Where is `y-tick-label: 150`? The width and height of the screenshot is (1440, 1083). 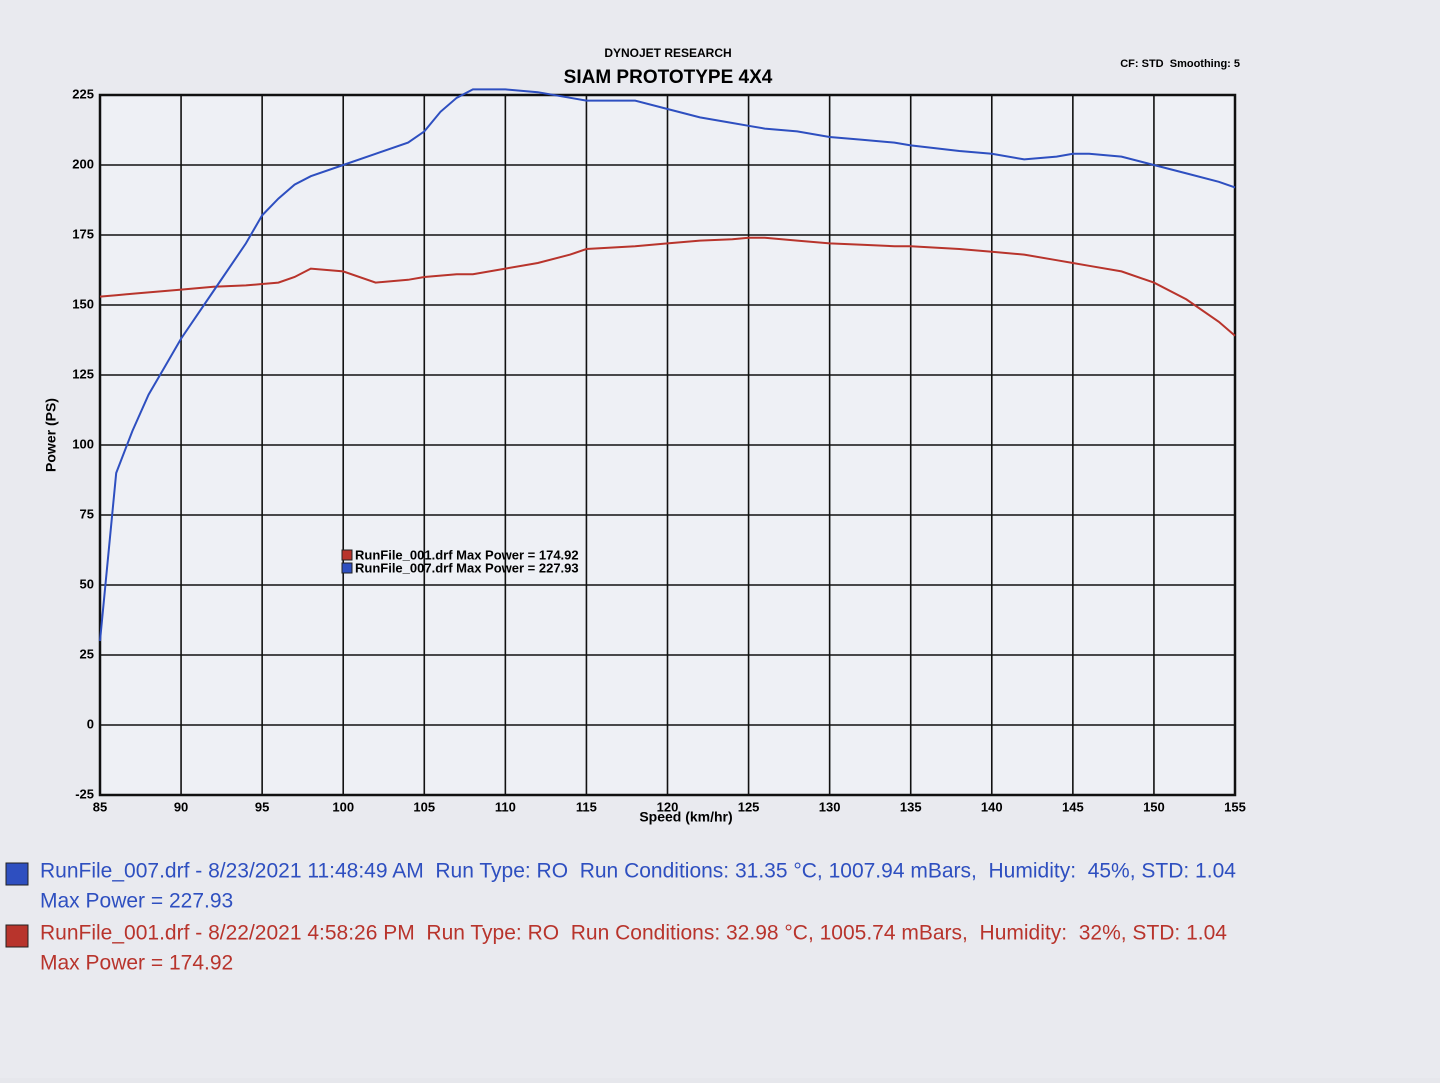
y-tick-label: 150 is located at coordinates (83, 303).